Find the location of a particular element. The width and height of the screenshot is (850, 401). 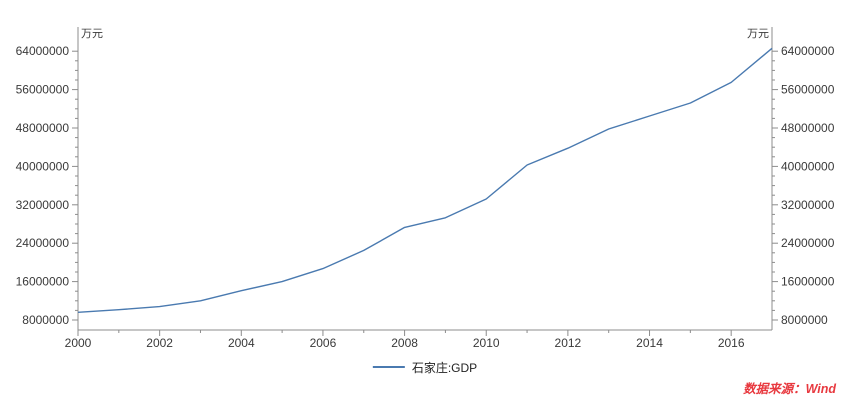

x-axis-tick-label: 2008 is located at coordinates (404, 343).